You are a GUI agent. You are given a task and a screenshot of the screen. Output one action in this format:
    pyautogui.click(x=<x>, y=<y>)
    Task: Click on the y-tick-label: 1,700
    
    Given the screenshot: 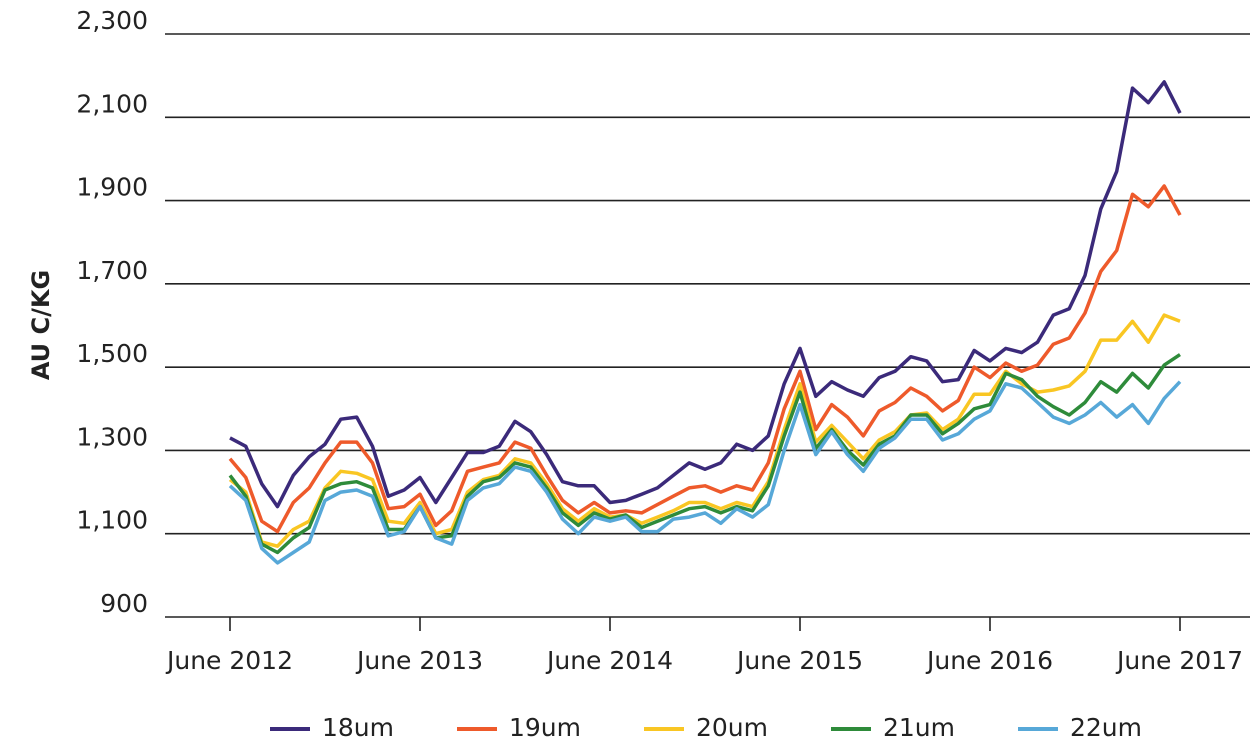 What is the action you would take?
    pyautogui.click(x=112, y=270)
    